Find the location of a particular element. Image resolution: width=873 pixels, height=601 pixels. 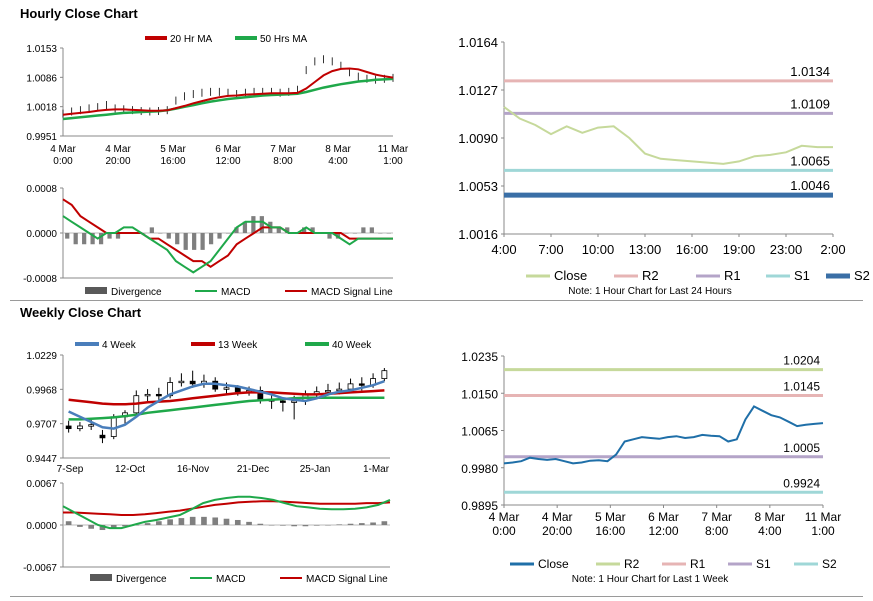

ma4-line is located at coordinates (226, 405).